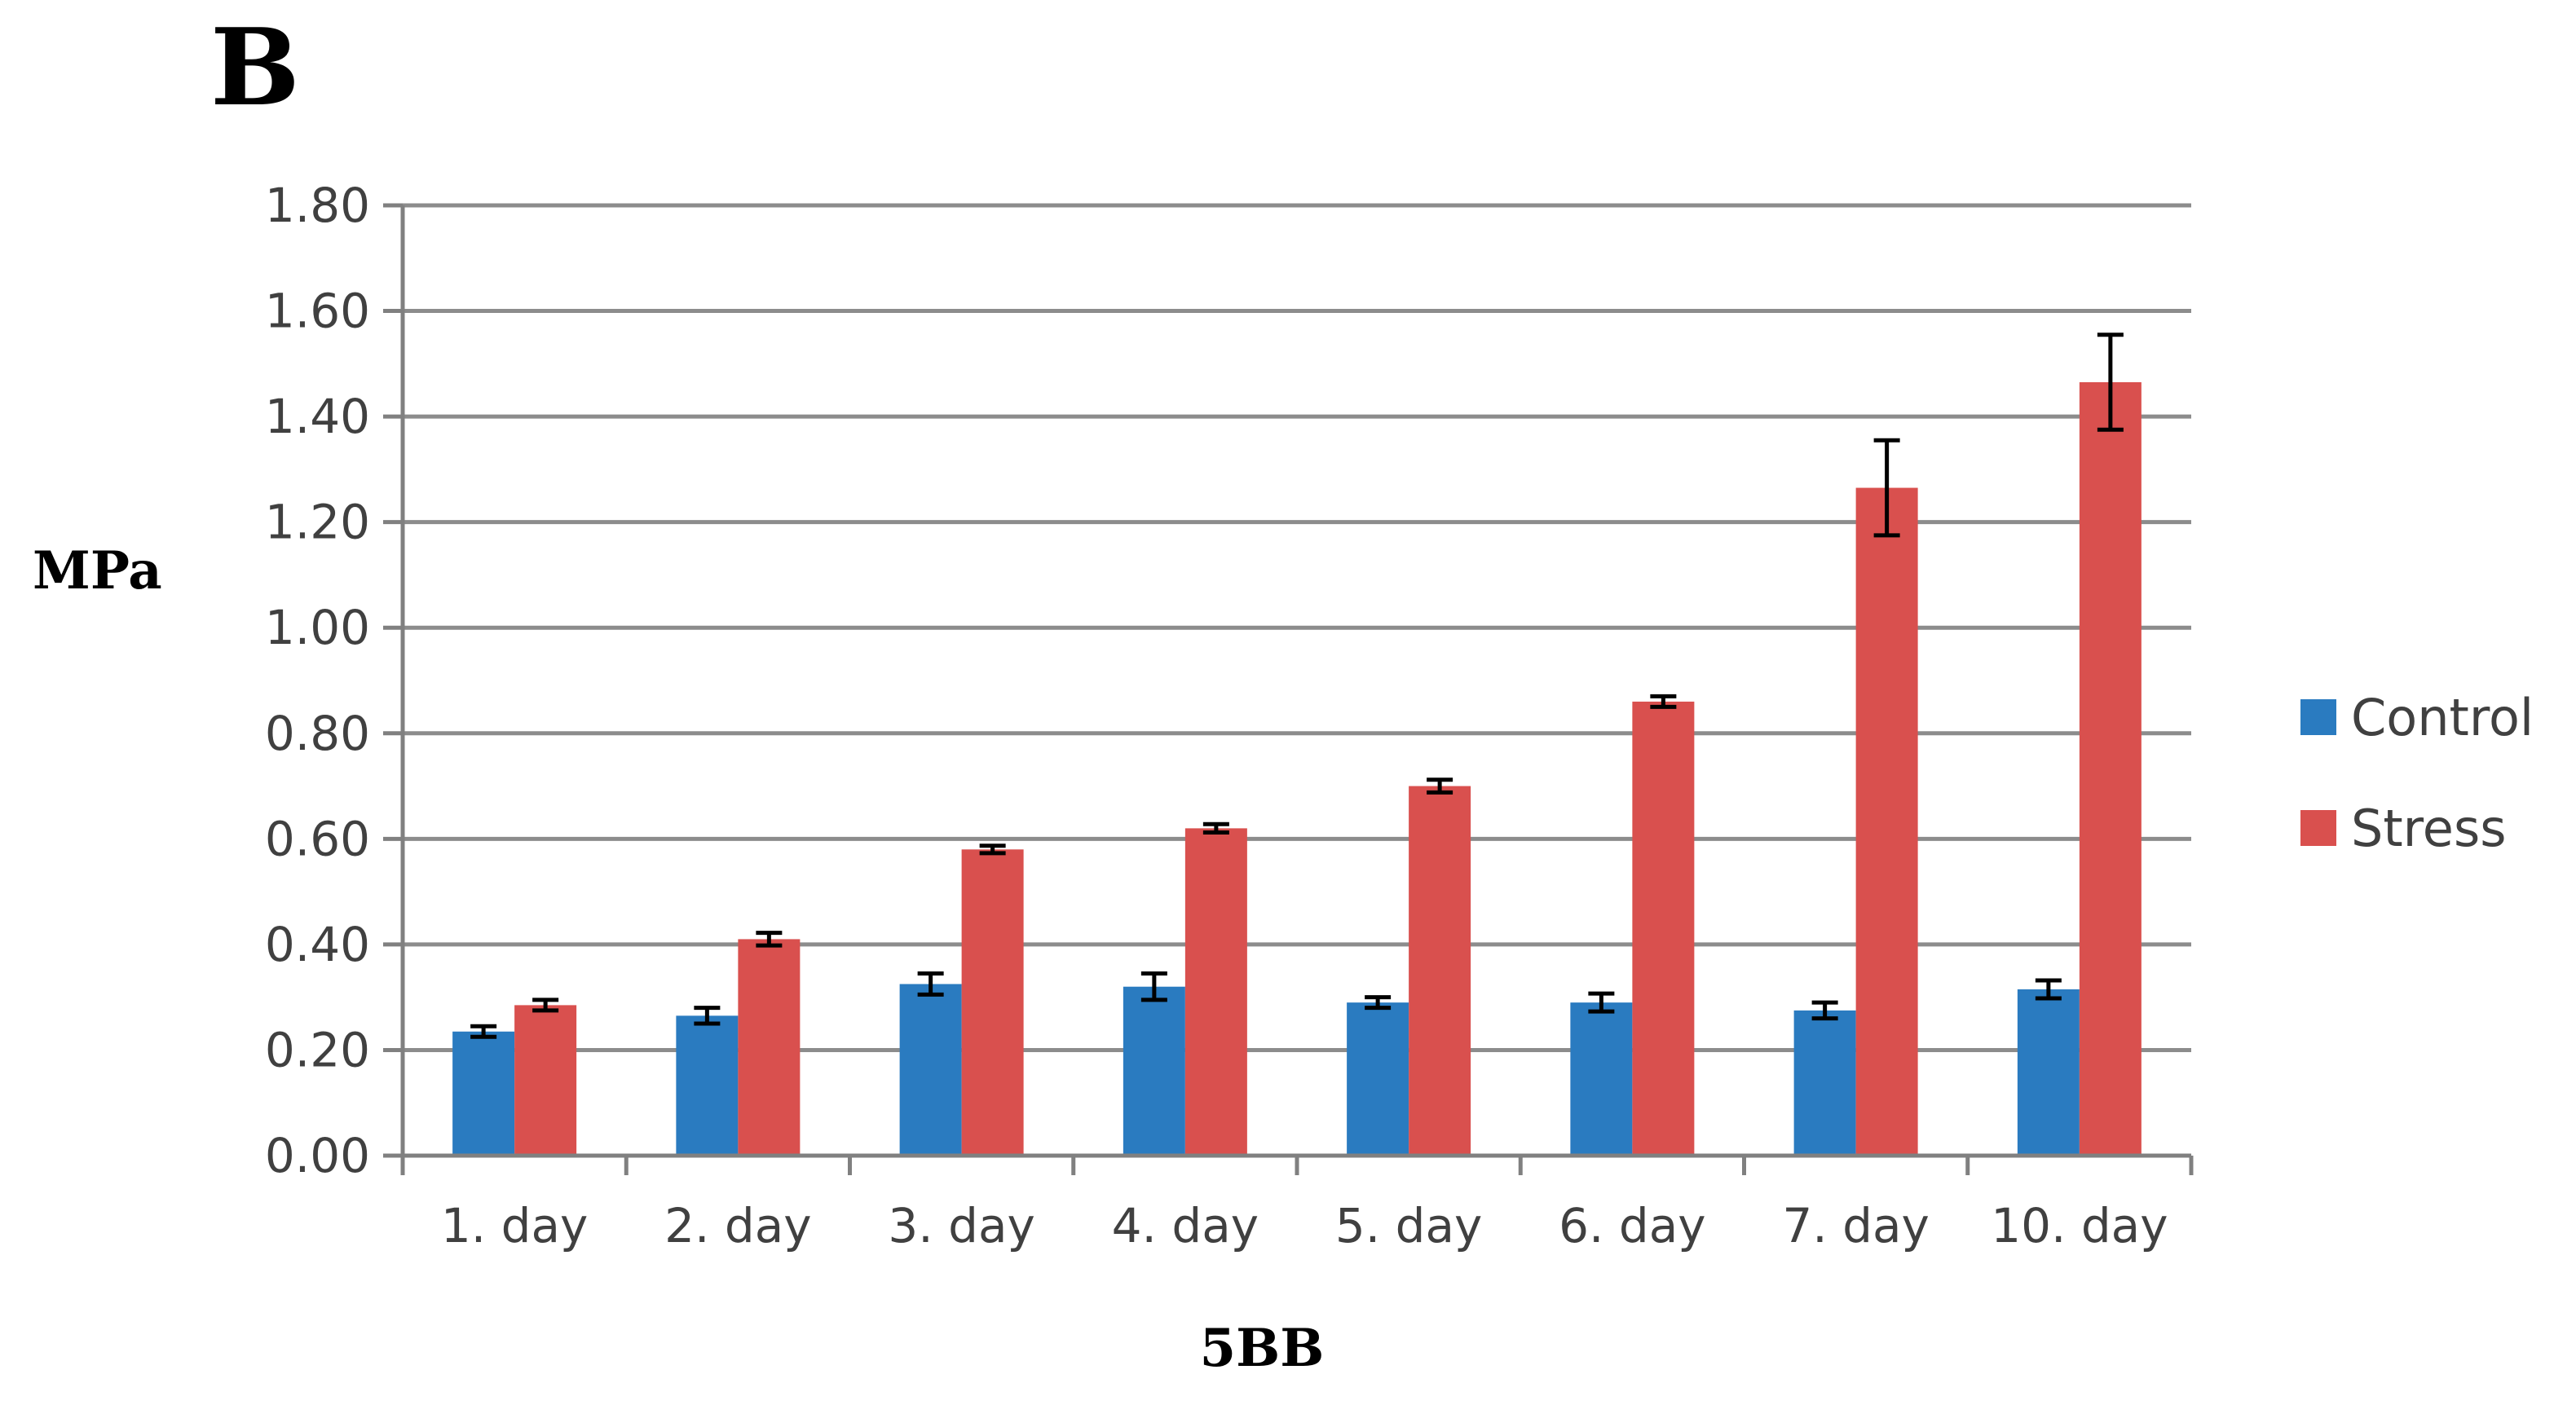  What do you see at coordinates (1855, 1225) in the screenshot?
I see `x-tick-label: 7. day` at bounding box center [1855, 1225].